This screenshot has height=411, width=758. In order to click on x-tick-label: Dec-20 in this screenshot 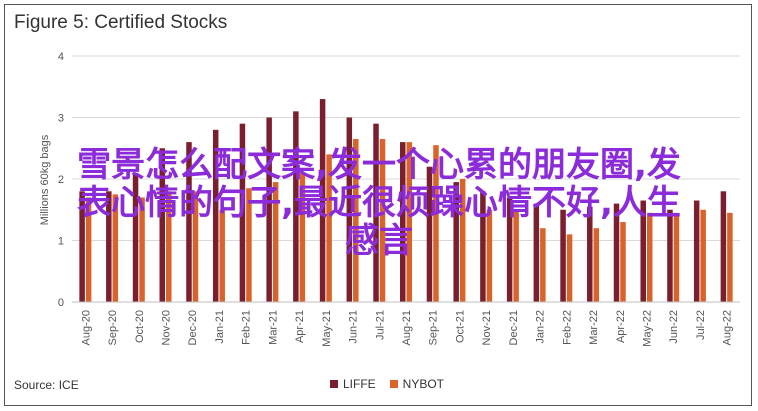, I will do `click(193, 327)`.